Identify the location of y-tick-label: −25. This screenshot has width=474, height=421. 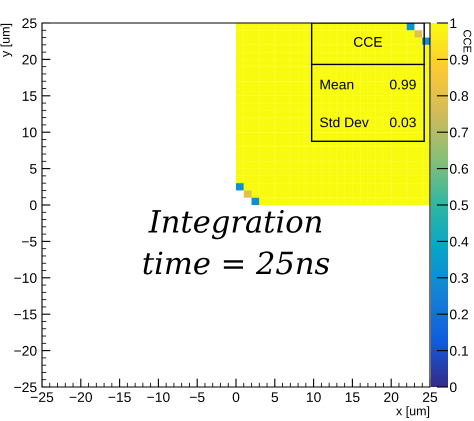
(25, 387).